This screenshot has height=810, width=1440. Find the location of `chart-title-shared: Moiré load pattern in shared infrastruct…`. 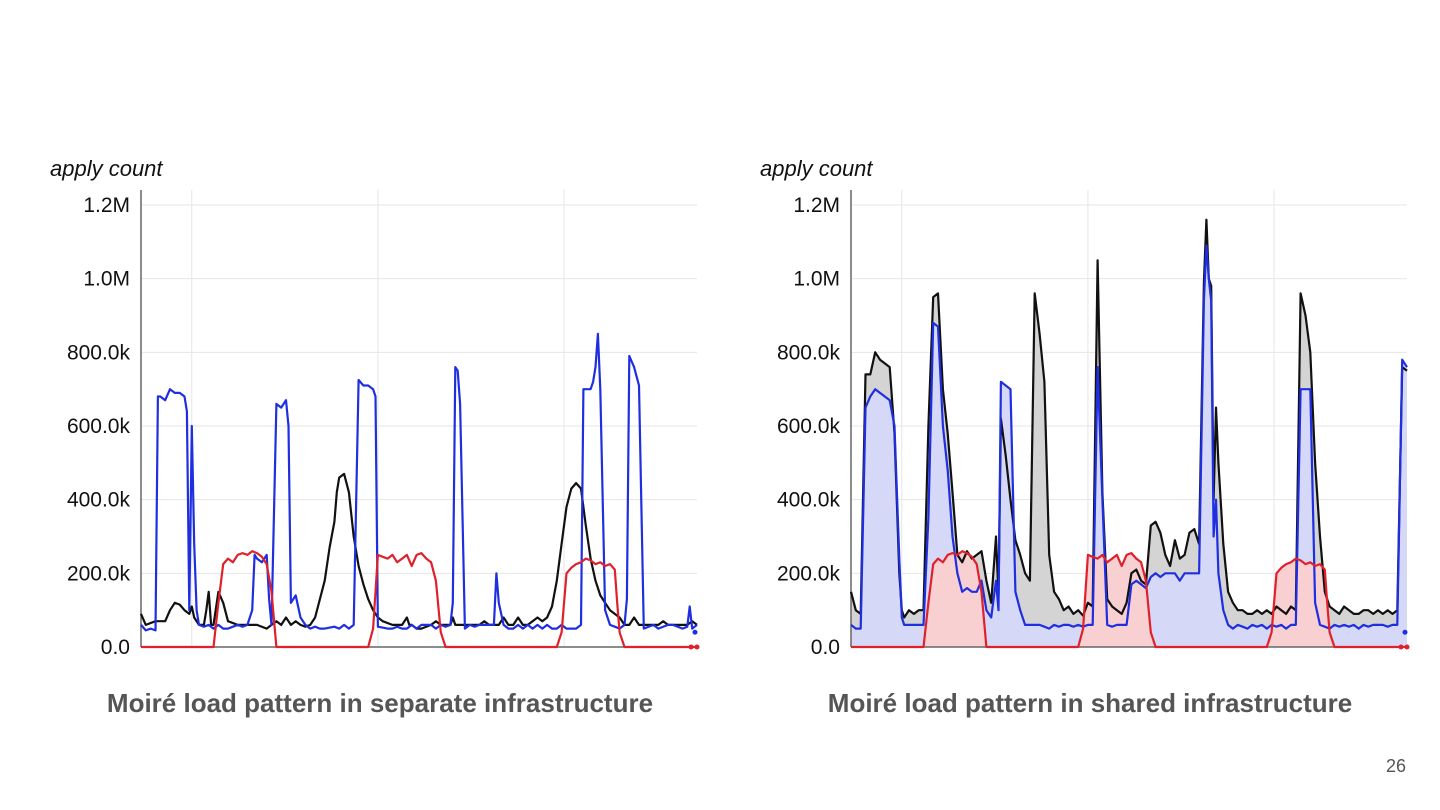

chart-title-shared: Moiré load pattern in shared infrastruct… is located at coordinates (1090, 703).